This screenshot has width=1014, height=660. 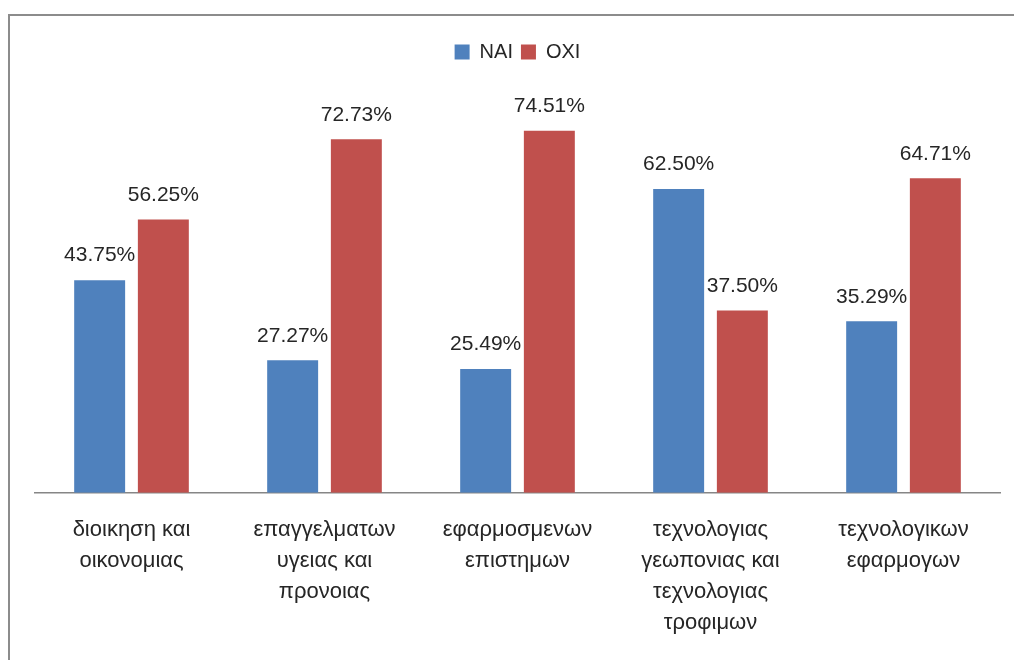 I want to click on data-label: 74.51%, so click(x=549, y=104).